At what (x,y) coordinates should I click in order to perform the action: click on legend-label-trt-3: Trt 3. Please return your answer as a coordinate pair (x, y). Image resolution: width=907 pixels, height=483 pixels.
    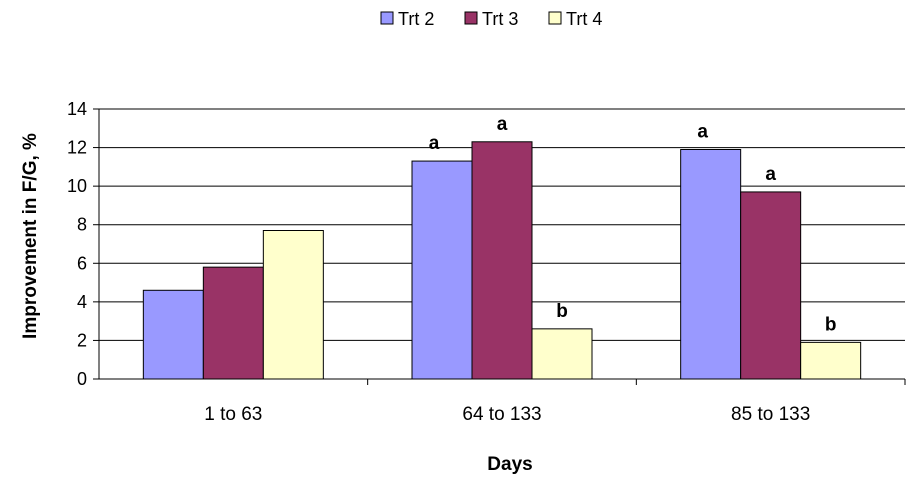
    Looking at the image, I should click on (500, 19).